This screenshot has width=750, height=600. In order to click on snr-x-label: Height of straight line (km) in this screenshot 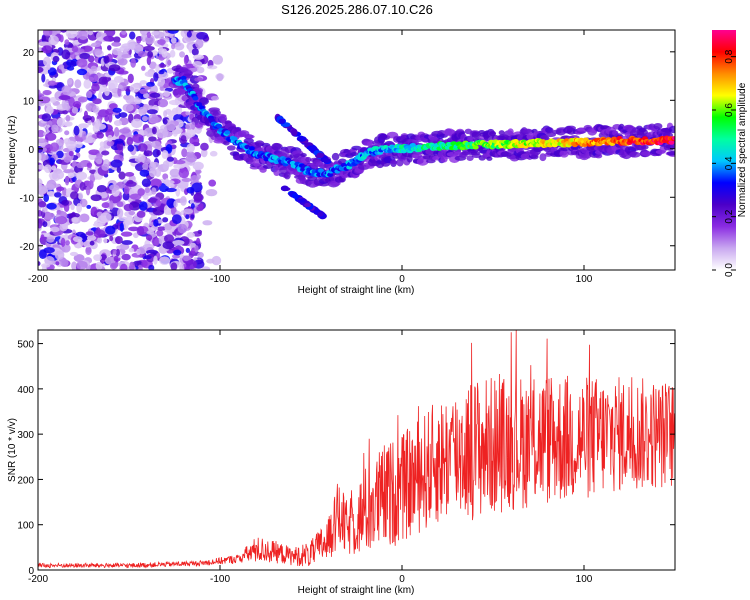, I will do `click(356, 590)`.